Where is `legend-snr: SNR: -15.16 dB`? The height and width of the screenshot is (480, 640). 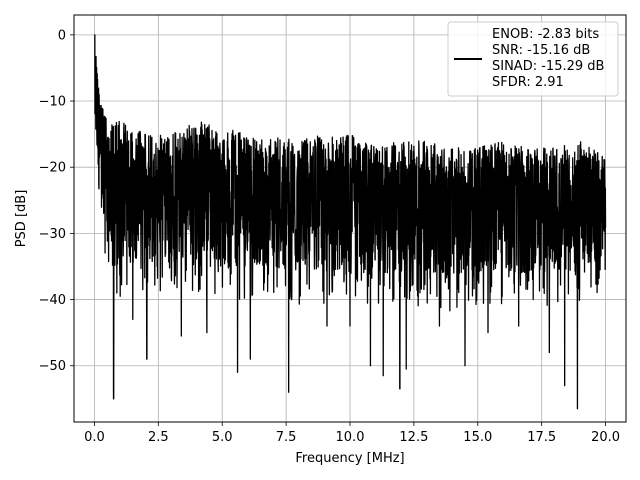 legend-snr: SNR: -15.16 dB is located at coordinates (541, 50).